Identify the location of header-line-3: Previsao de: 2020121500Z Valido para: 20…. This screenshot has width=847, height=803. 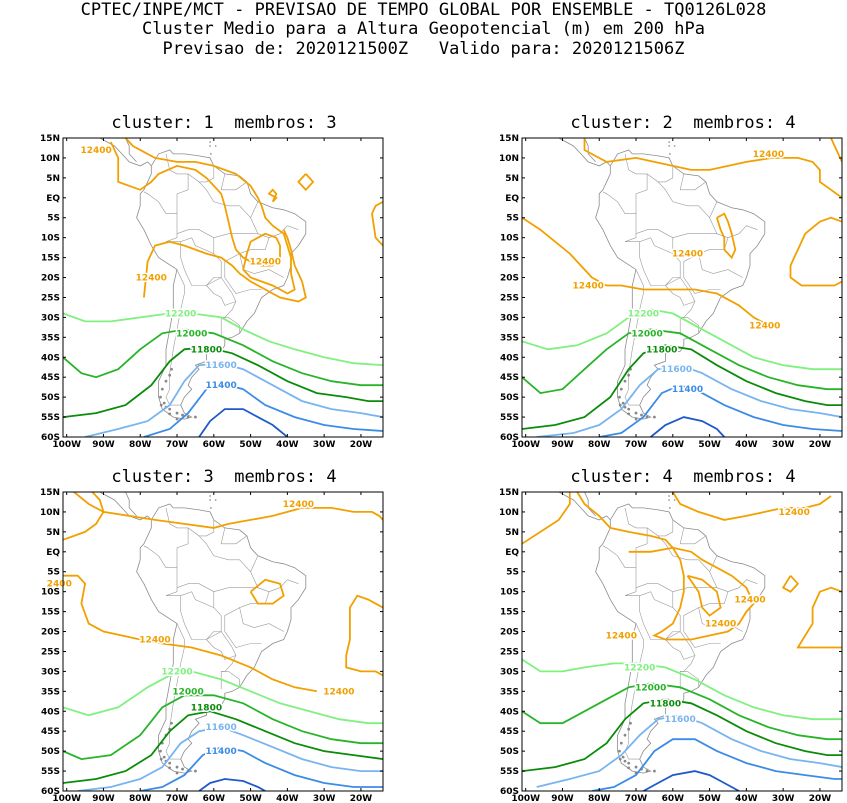
(423, 49).